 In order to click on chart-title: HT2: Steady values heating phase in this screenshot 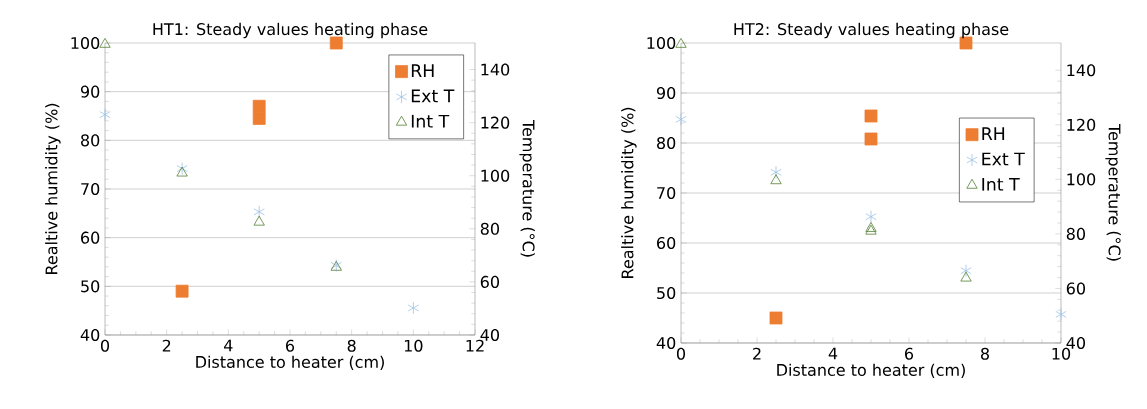, I will do `click(871, 30)`.